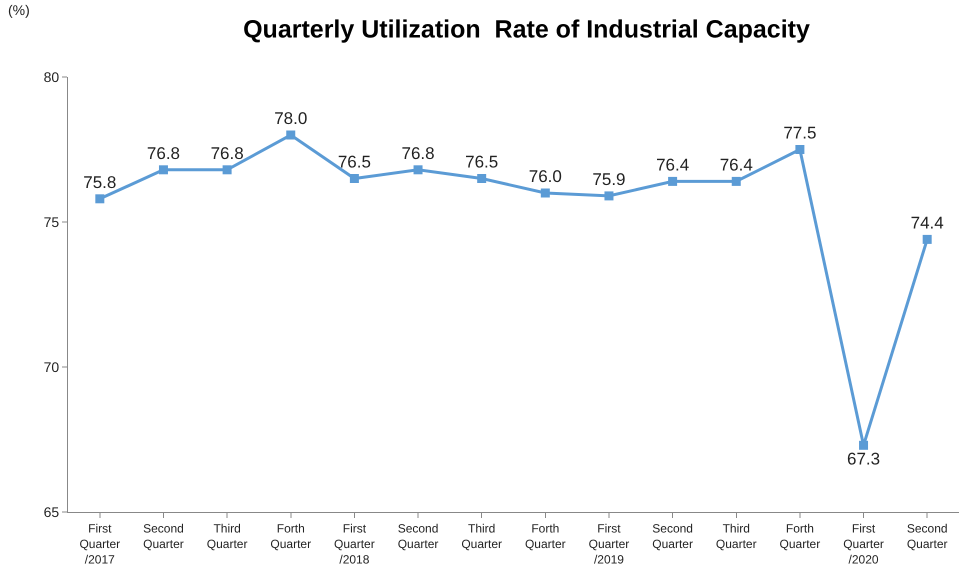  I want to click on data-label: 75.9, so click(609, 180).